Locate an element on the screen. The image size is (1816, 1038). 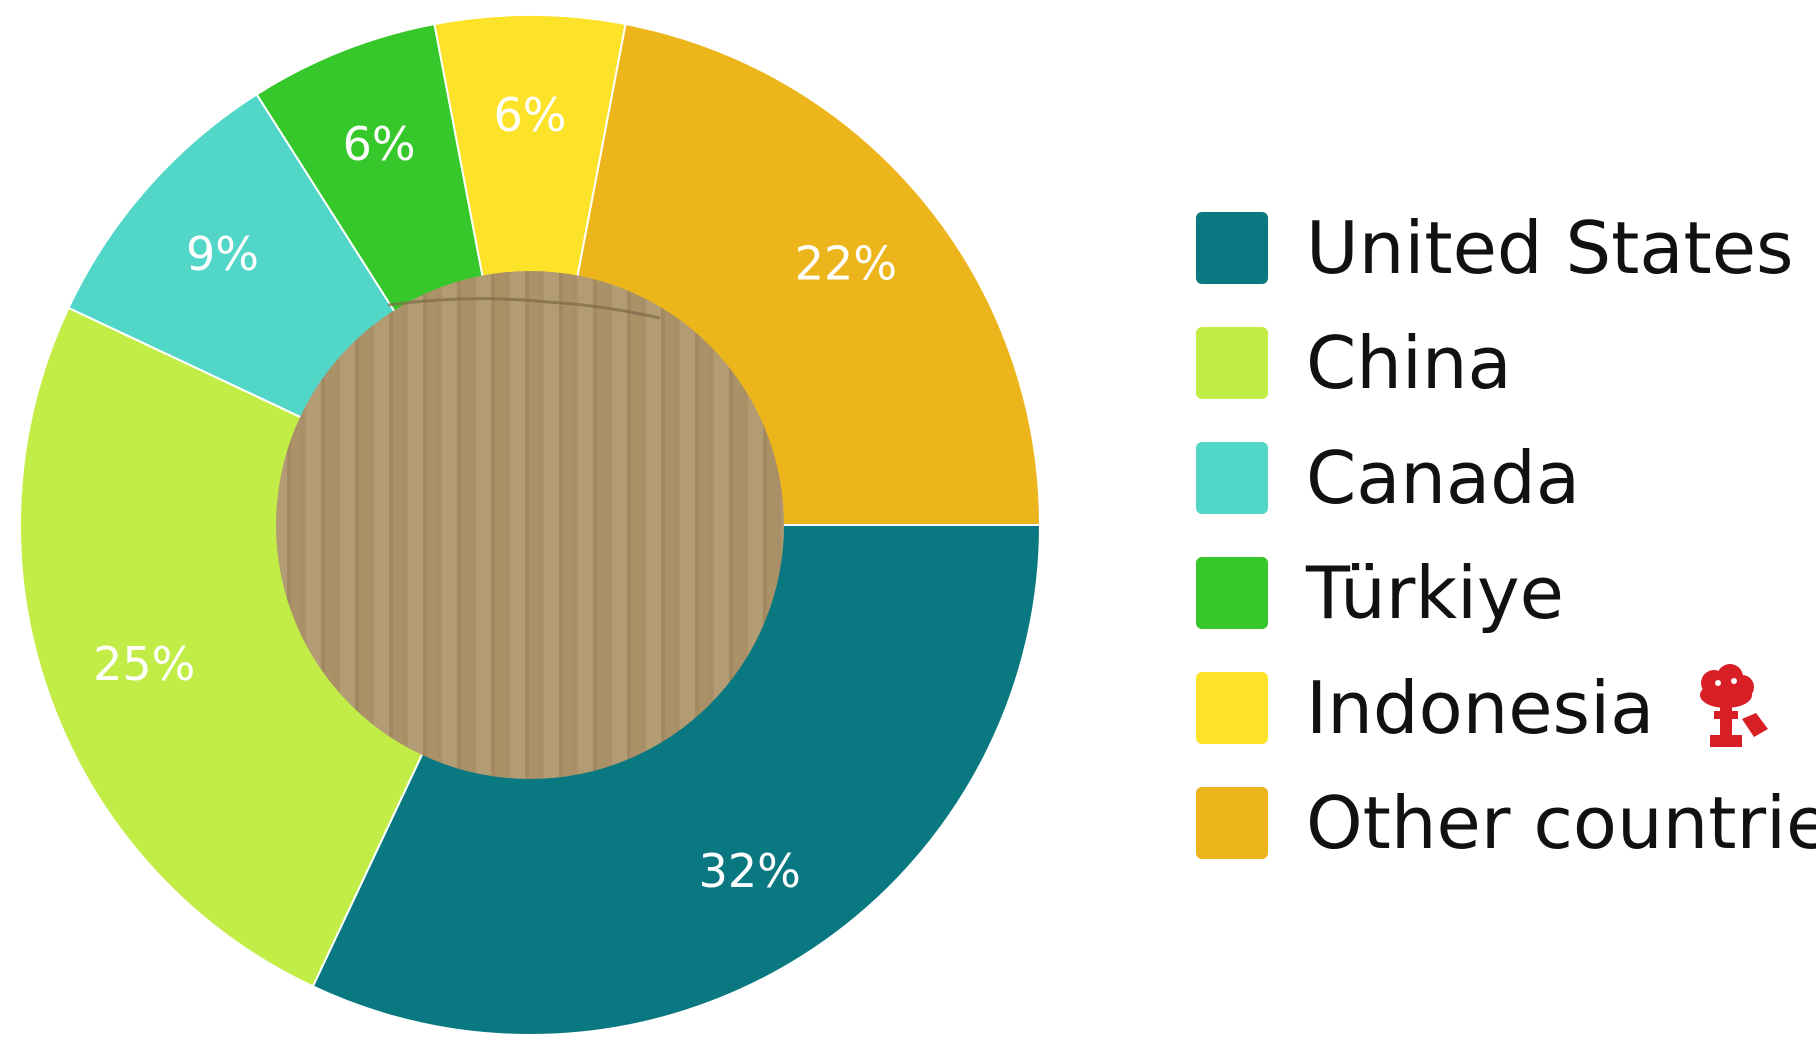
legend-label: United States is located at coordinates (1550, 247).